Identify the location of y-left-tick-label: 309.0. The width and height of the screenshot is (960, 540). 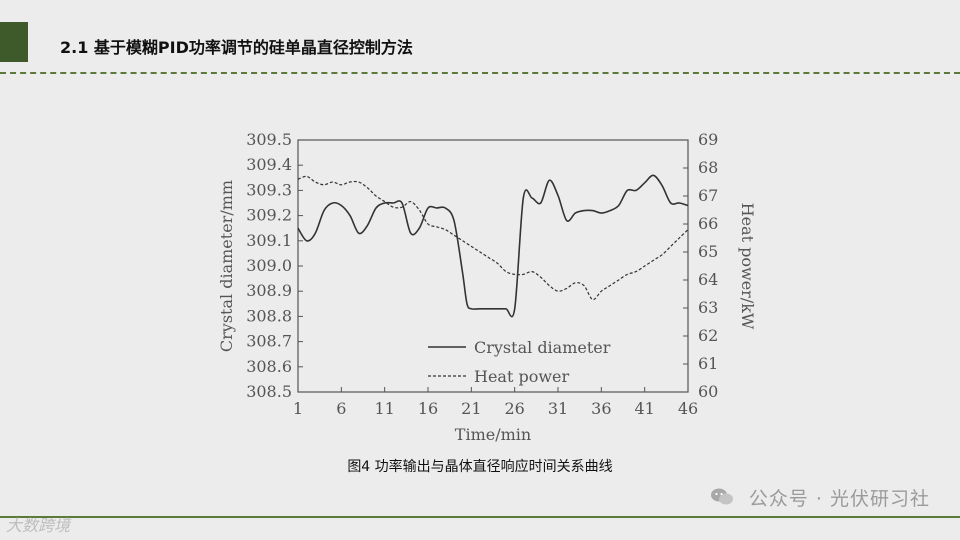
(269, 265).